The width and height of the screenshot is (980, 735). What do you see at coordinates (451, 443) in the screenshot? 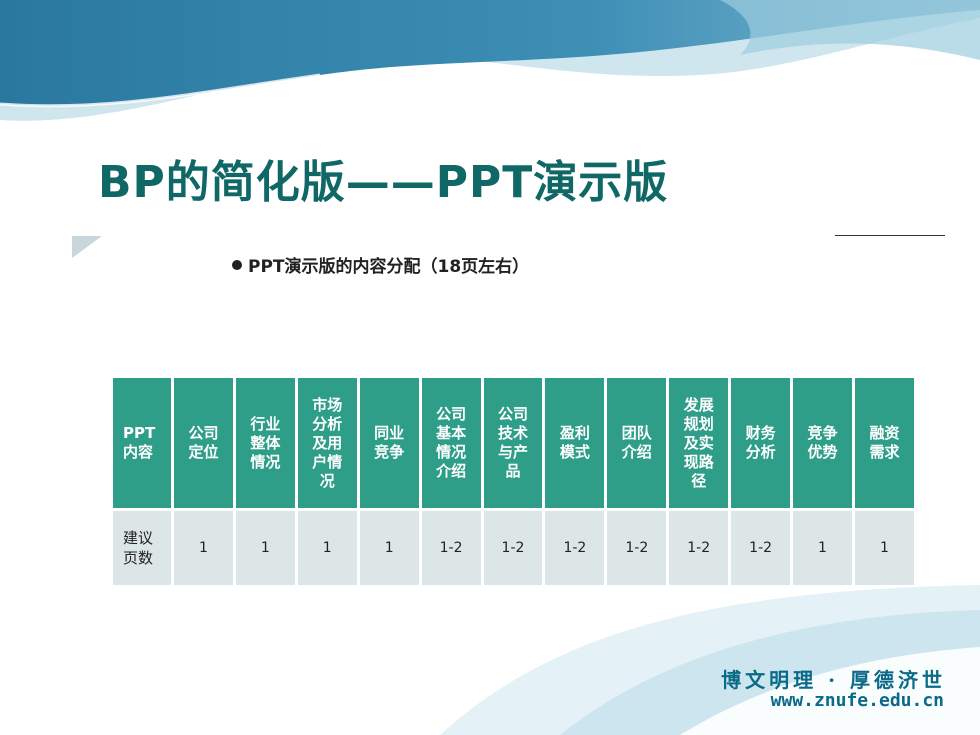
I see `table-header-cell: 公司 基本 情况 介绍` at bounding box center [451, 443].